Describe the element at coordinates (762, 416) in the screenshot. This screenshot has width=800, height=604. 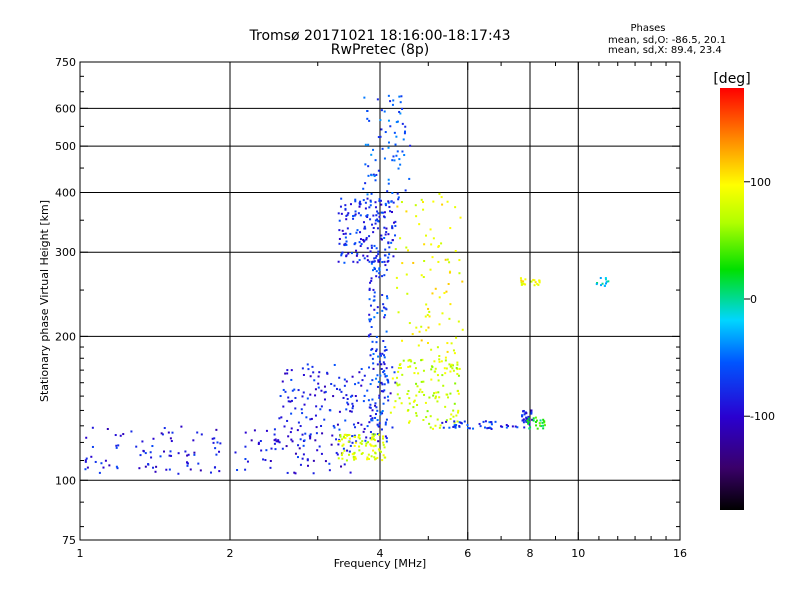
I see `colorbar-tick-label--100: -100` at that location.